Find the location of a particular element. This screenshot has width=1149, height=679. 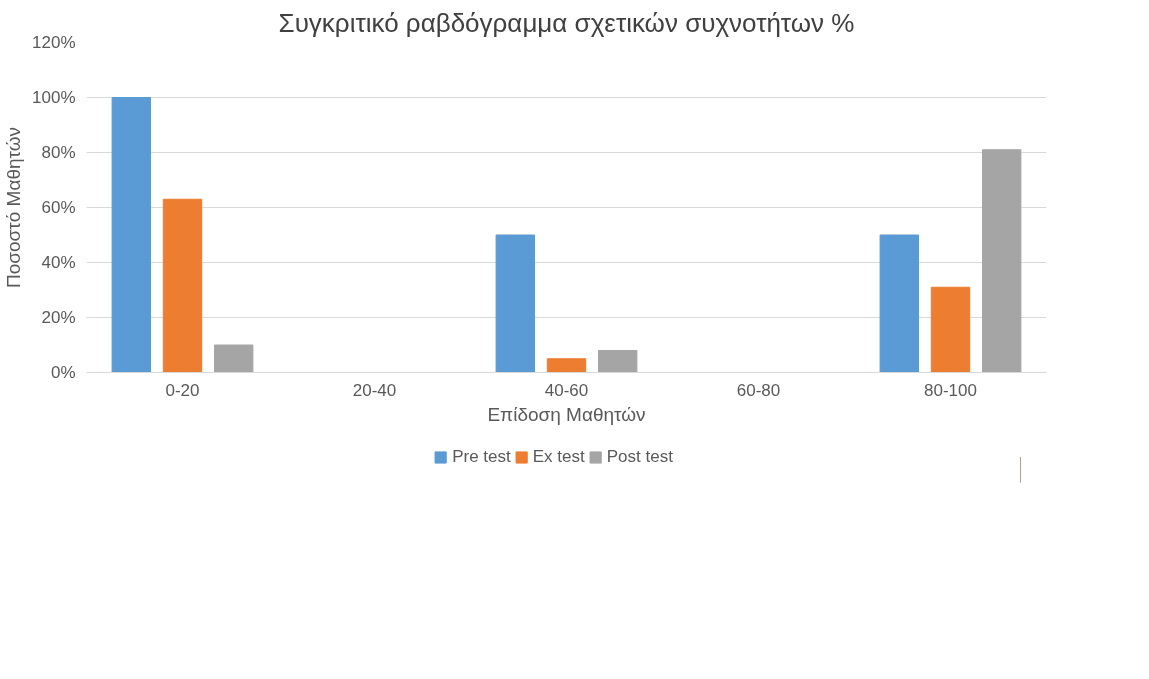

x-tick-label: 0-20 is located at coordinates (182, 390).